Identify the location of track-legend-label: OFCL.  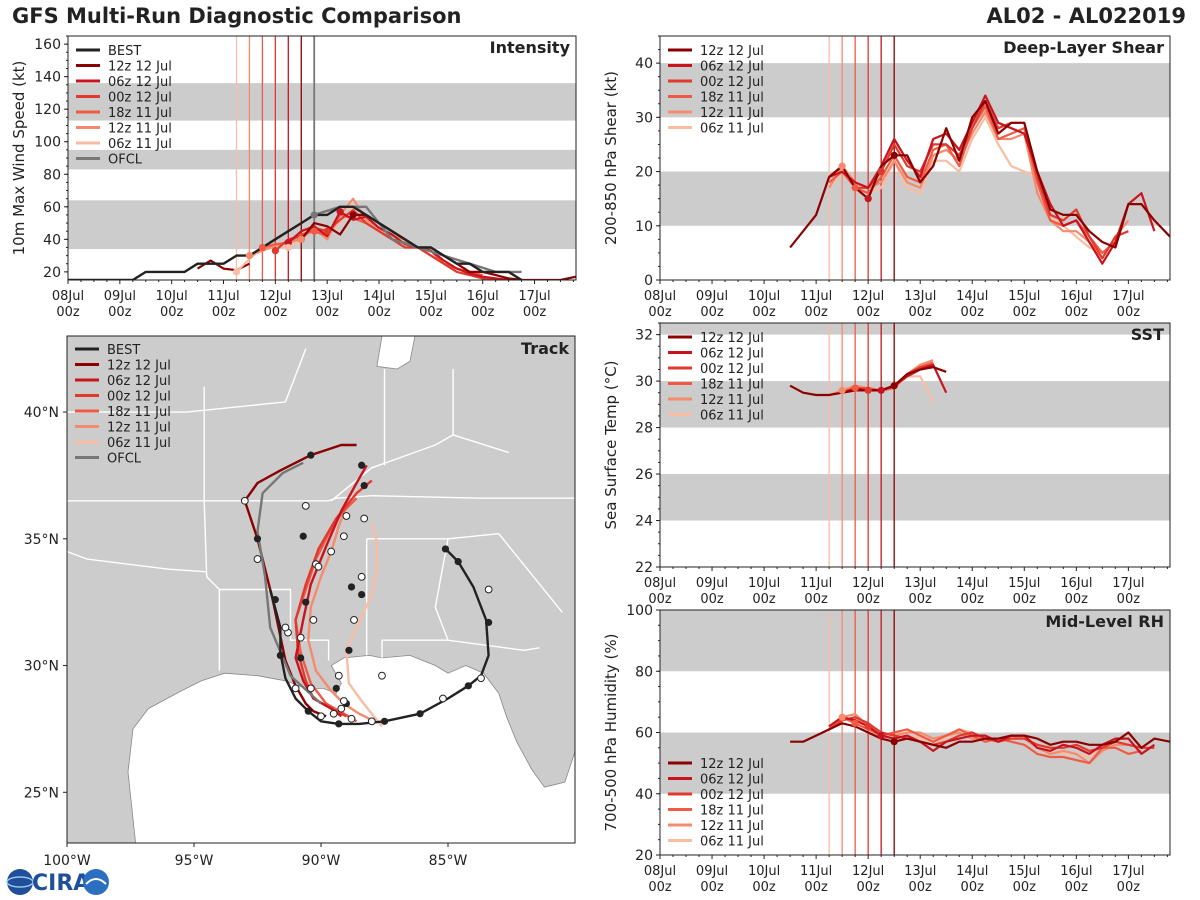
(124, 459).